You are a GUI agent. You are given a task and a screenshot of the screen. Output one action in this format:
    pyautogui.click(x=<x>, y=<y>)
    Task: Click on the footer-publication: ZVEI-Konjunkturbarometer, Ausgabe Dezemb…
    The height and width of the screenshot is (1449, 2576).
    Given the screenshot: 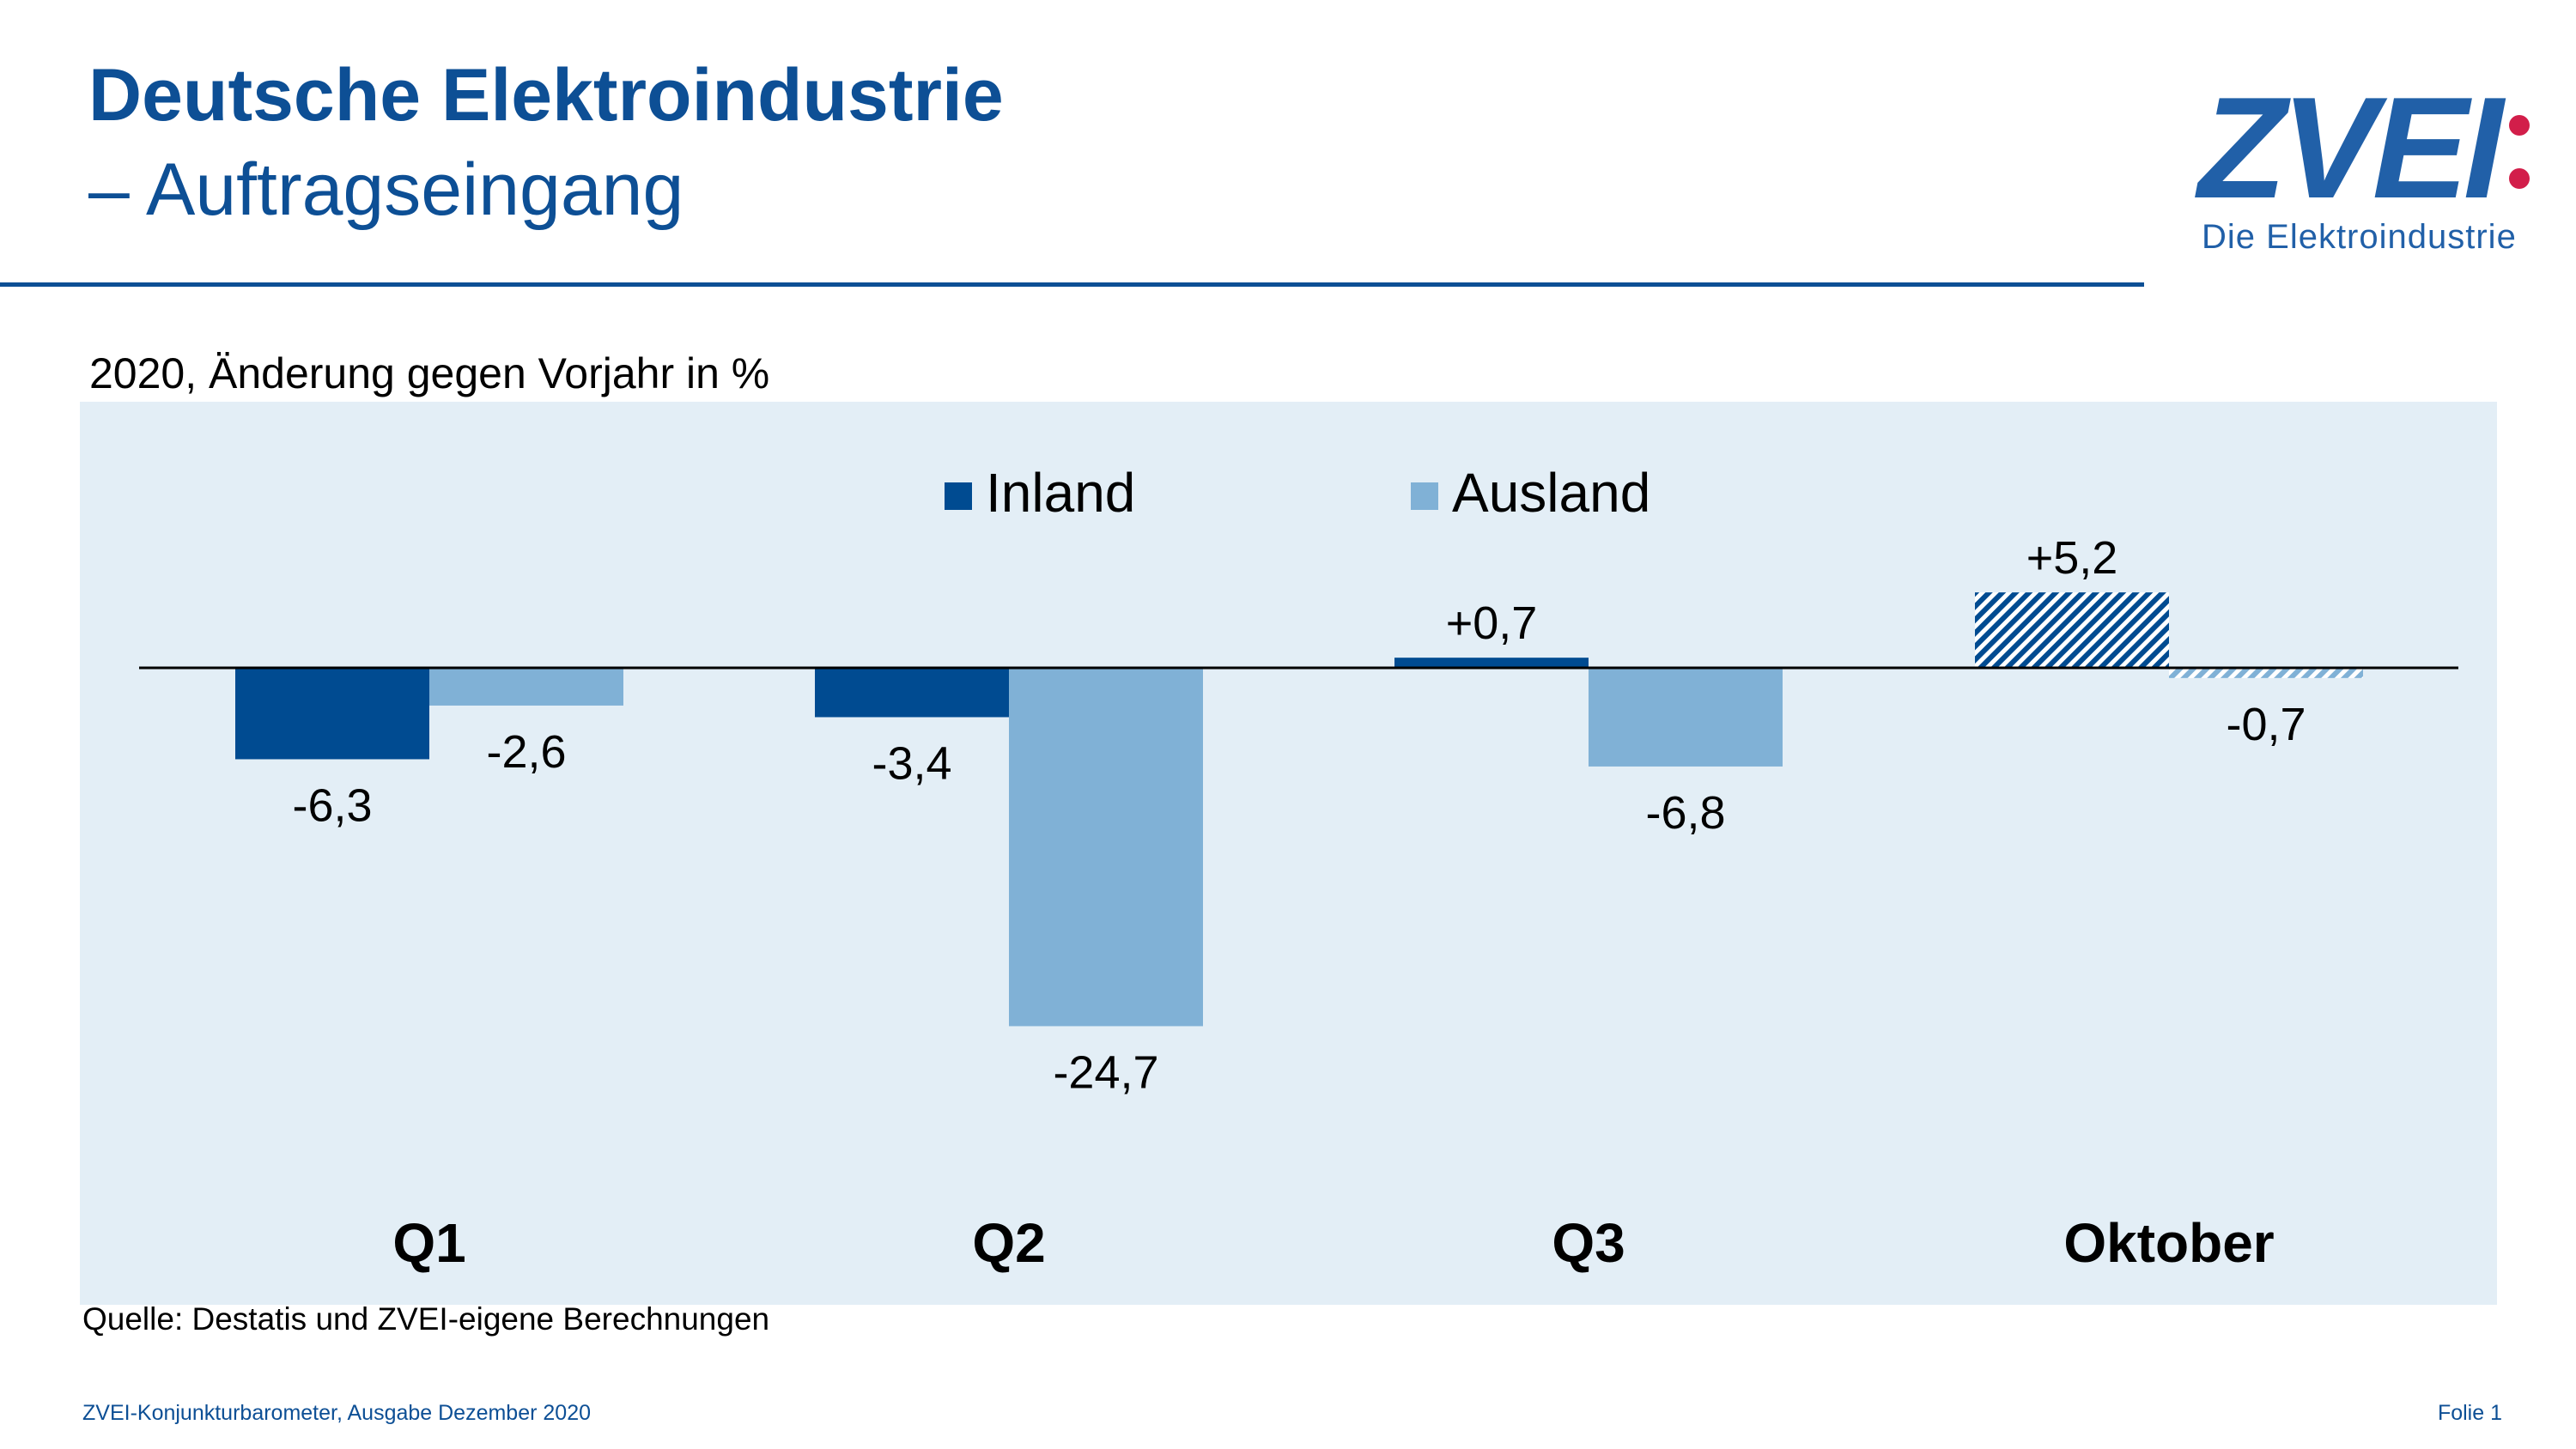 What is the action you would take?
    pyautogui.click(x=337, y=1413)
    